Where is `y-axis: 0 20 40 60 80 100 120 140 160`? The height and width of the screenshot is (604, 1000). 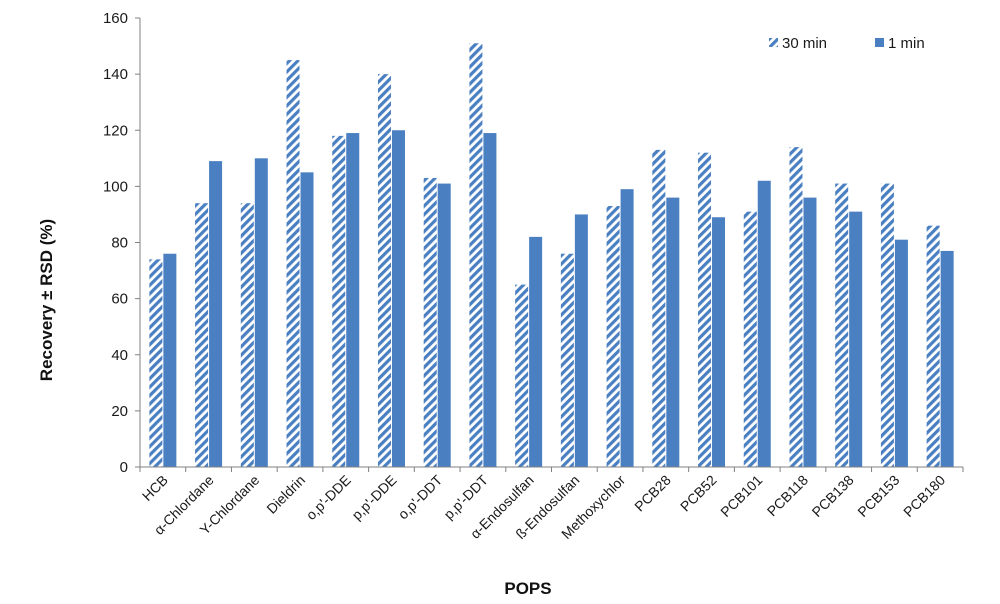
y-axis: 0 20 40 60 80 100 120 140 160 is located at coordinates (122, 243).